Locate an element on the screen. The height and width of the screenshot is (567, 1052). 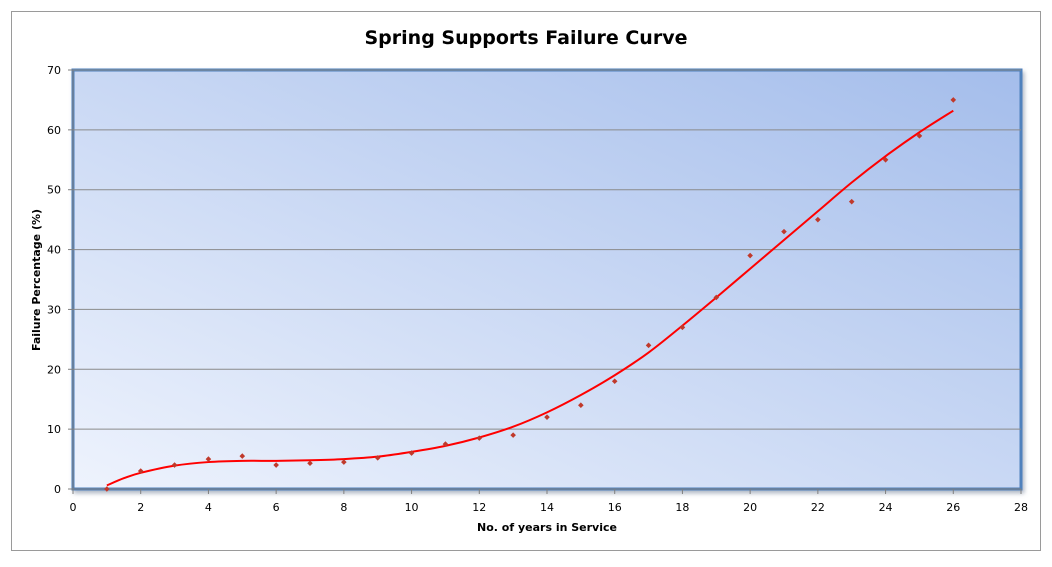
x-tick-label: 10 is located at coordinates (412, 507).